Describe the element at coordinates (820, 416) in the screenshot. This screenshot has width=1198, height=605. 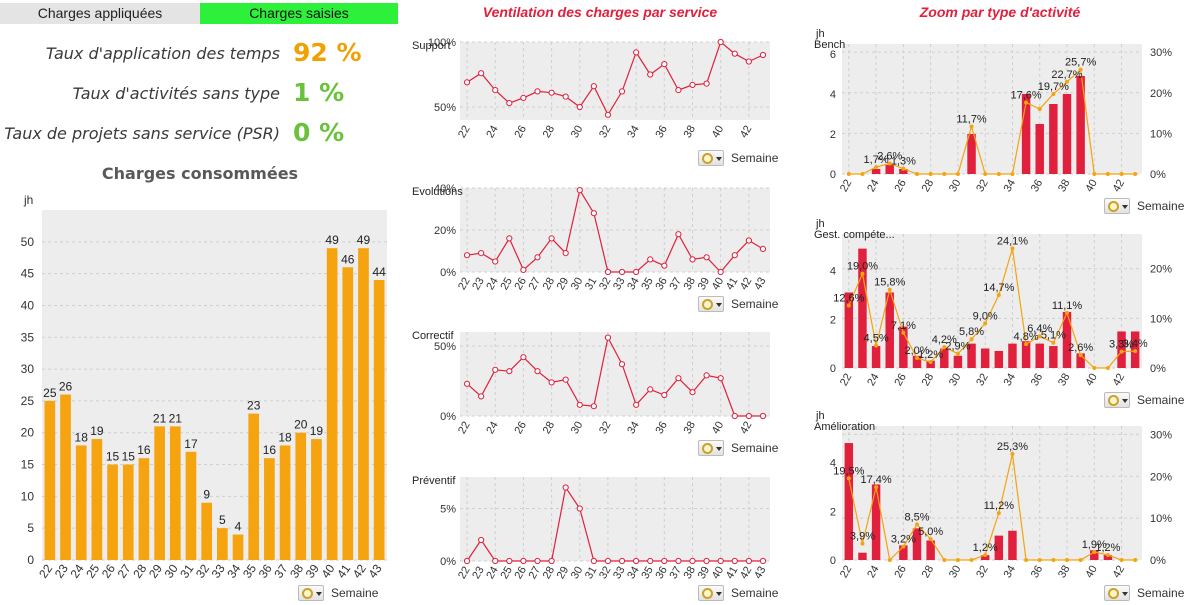
I see `y-axis-label: jh` at that location.